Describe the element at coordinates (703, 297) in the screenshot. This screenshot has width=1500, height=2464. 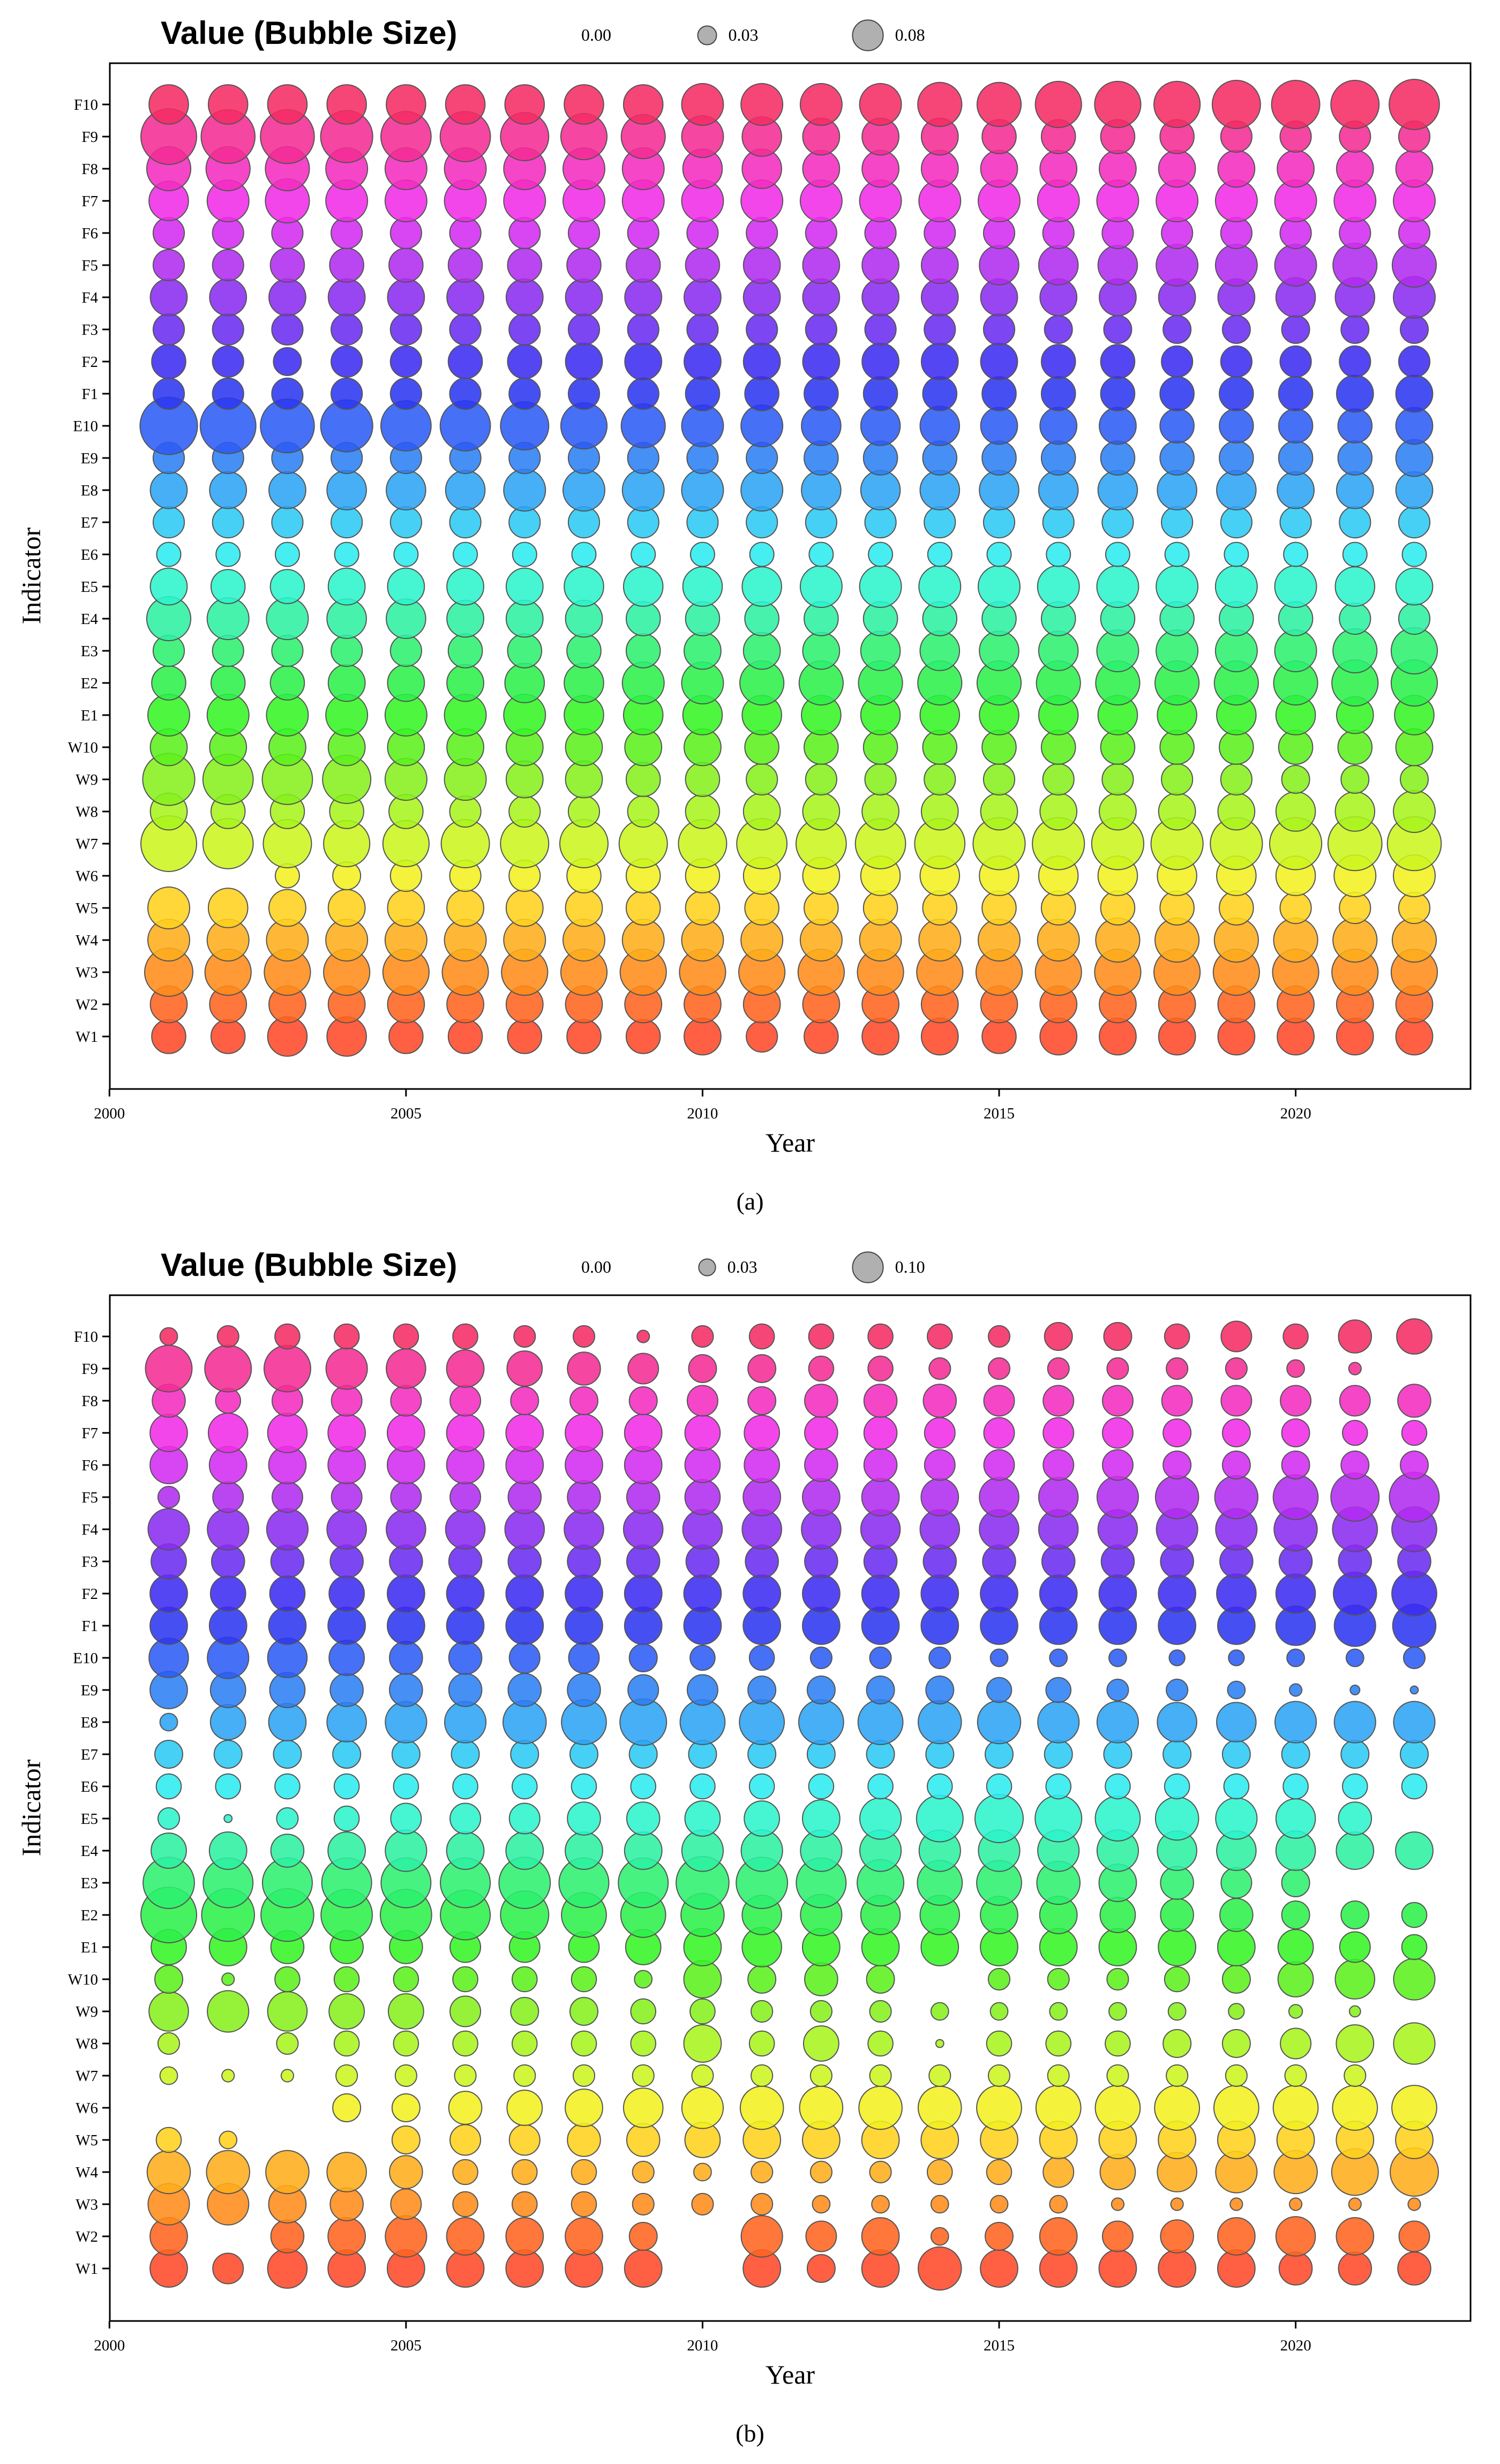
I see `bubble-F4-2010` at that location.